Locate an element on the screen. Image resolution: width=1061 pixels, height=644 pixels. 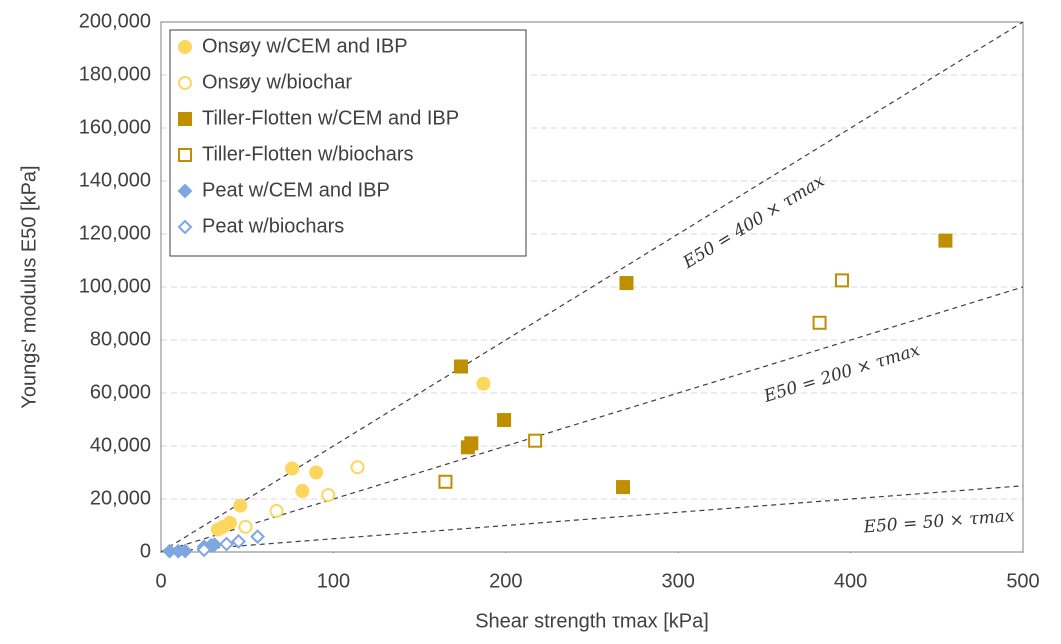
y-tick-label: 120,000 is located at coordinates (115, 233).